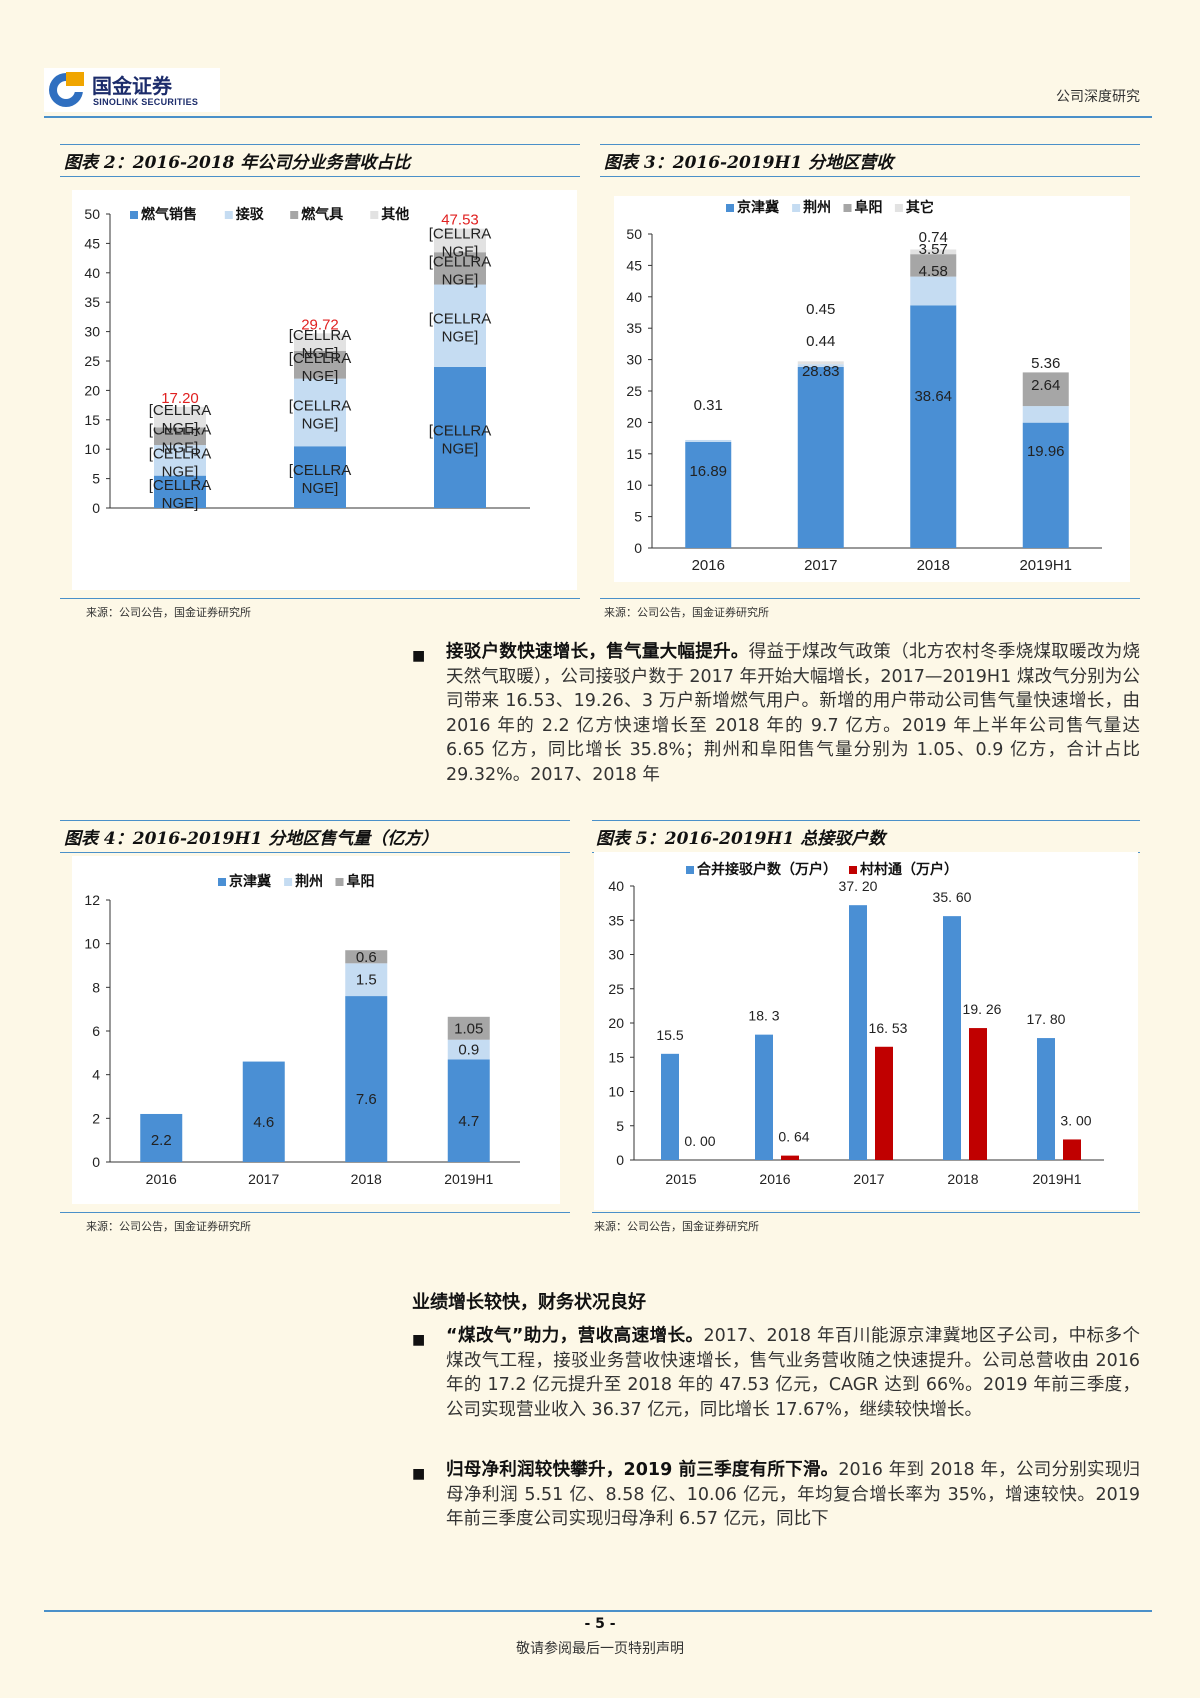 The height and width of the screenshot is (1698, 1200). What do you see at coordinates (853, 870) in the screenshot?
I see `fig5-legend-swatch` at bounding box center [853, 870].